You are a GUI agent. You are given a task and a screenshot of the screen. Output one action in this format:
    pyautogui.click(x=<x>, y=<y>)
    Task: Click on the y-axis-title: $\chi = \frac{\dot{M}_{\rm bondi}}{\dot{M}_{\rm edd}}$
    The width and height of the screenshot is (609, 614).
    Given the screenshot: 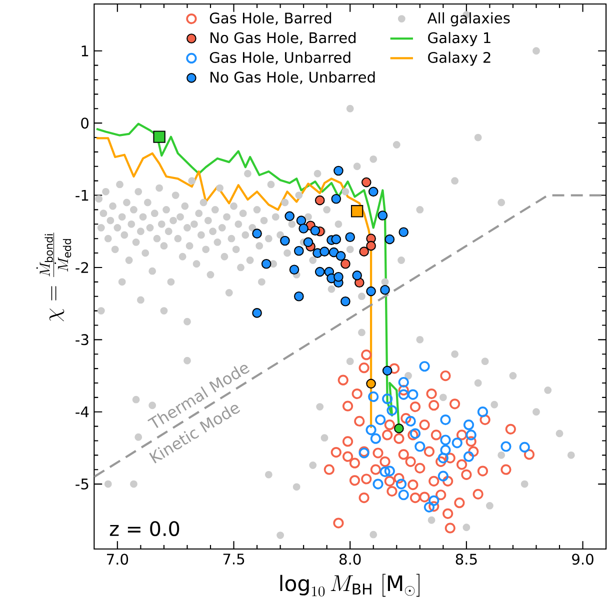 What is the action you would take?
    pyautogui.click(x=54, y=277)
    